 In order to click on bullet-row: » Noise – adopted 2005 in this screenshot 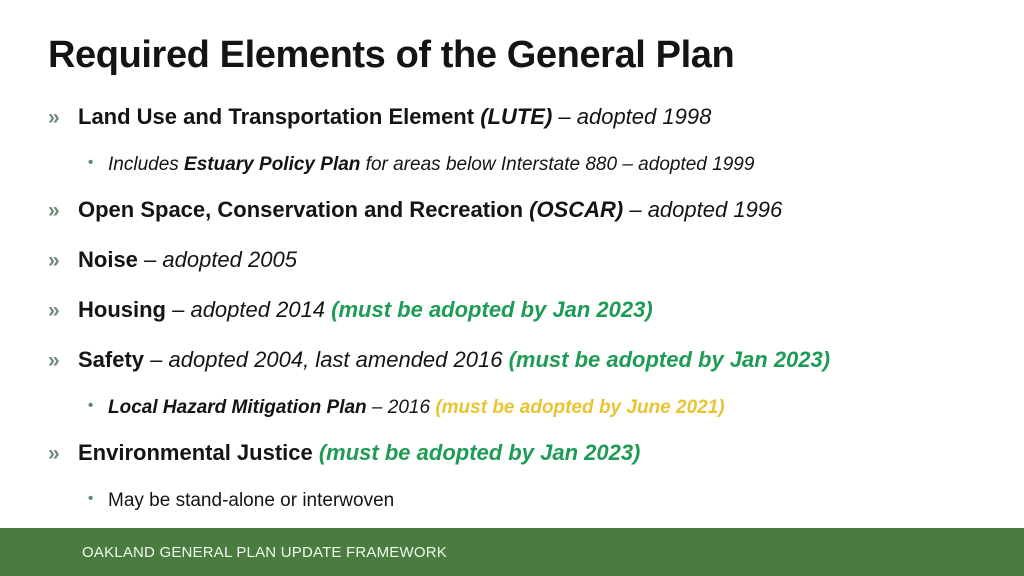, I will do `click(518, 272)`.